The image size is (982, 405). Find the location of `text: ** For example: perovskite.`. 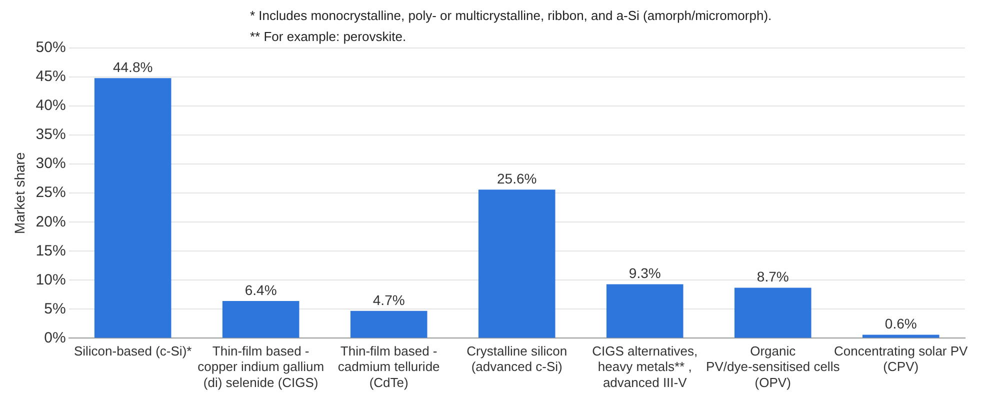

text: ** For example: perovskite. is located at coordinates (328, 36).